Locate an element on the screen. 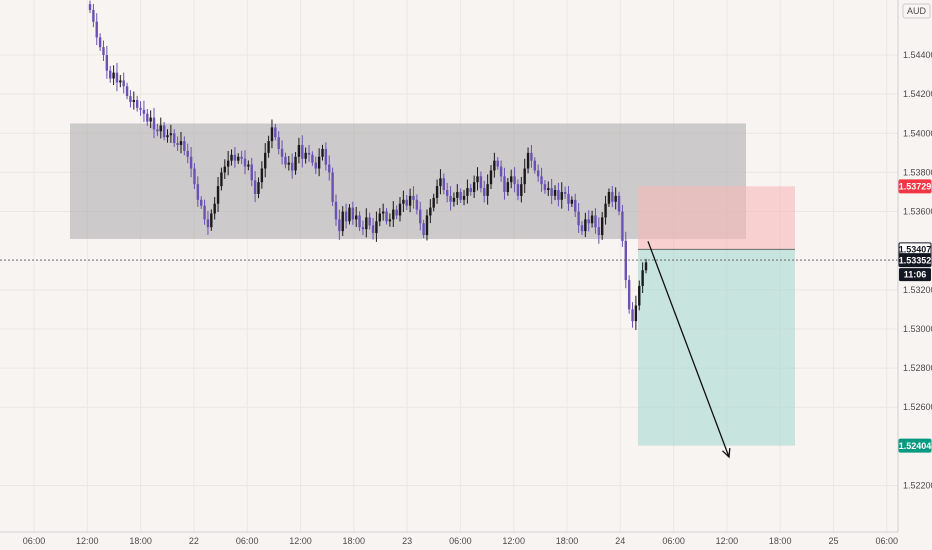 The image size is (932, 550). stop-loss-zone is located at coordinates (716, 218).